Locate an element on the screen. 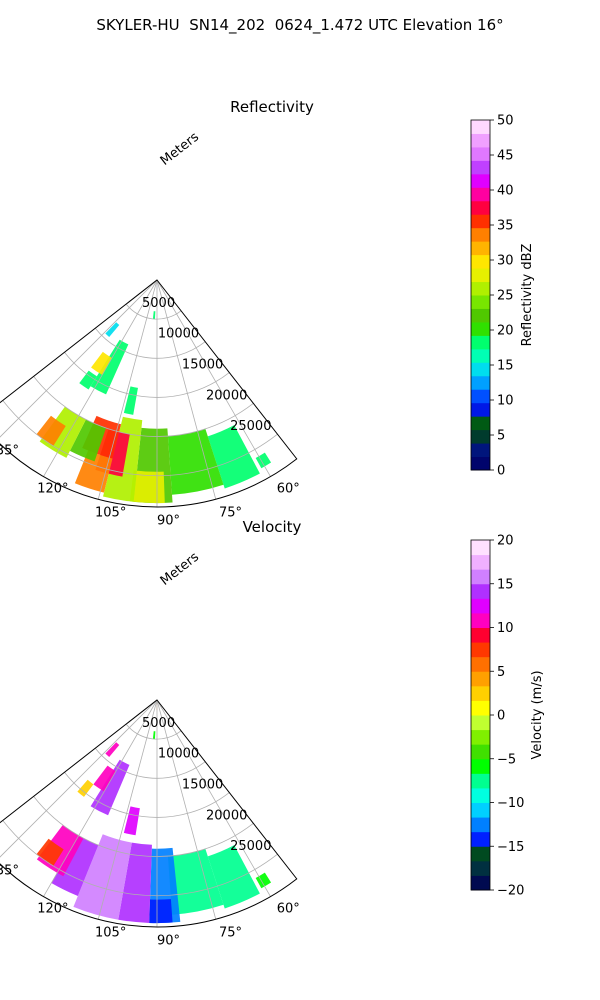  velocity-sector-frame is located at coordinates (149, 813).